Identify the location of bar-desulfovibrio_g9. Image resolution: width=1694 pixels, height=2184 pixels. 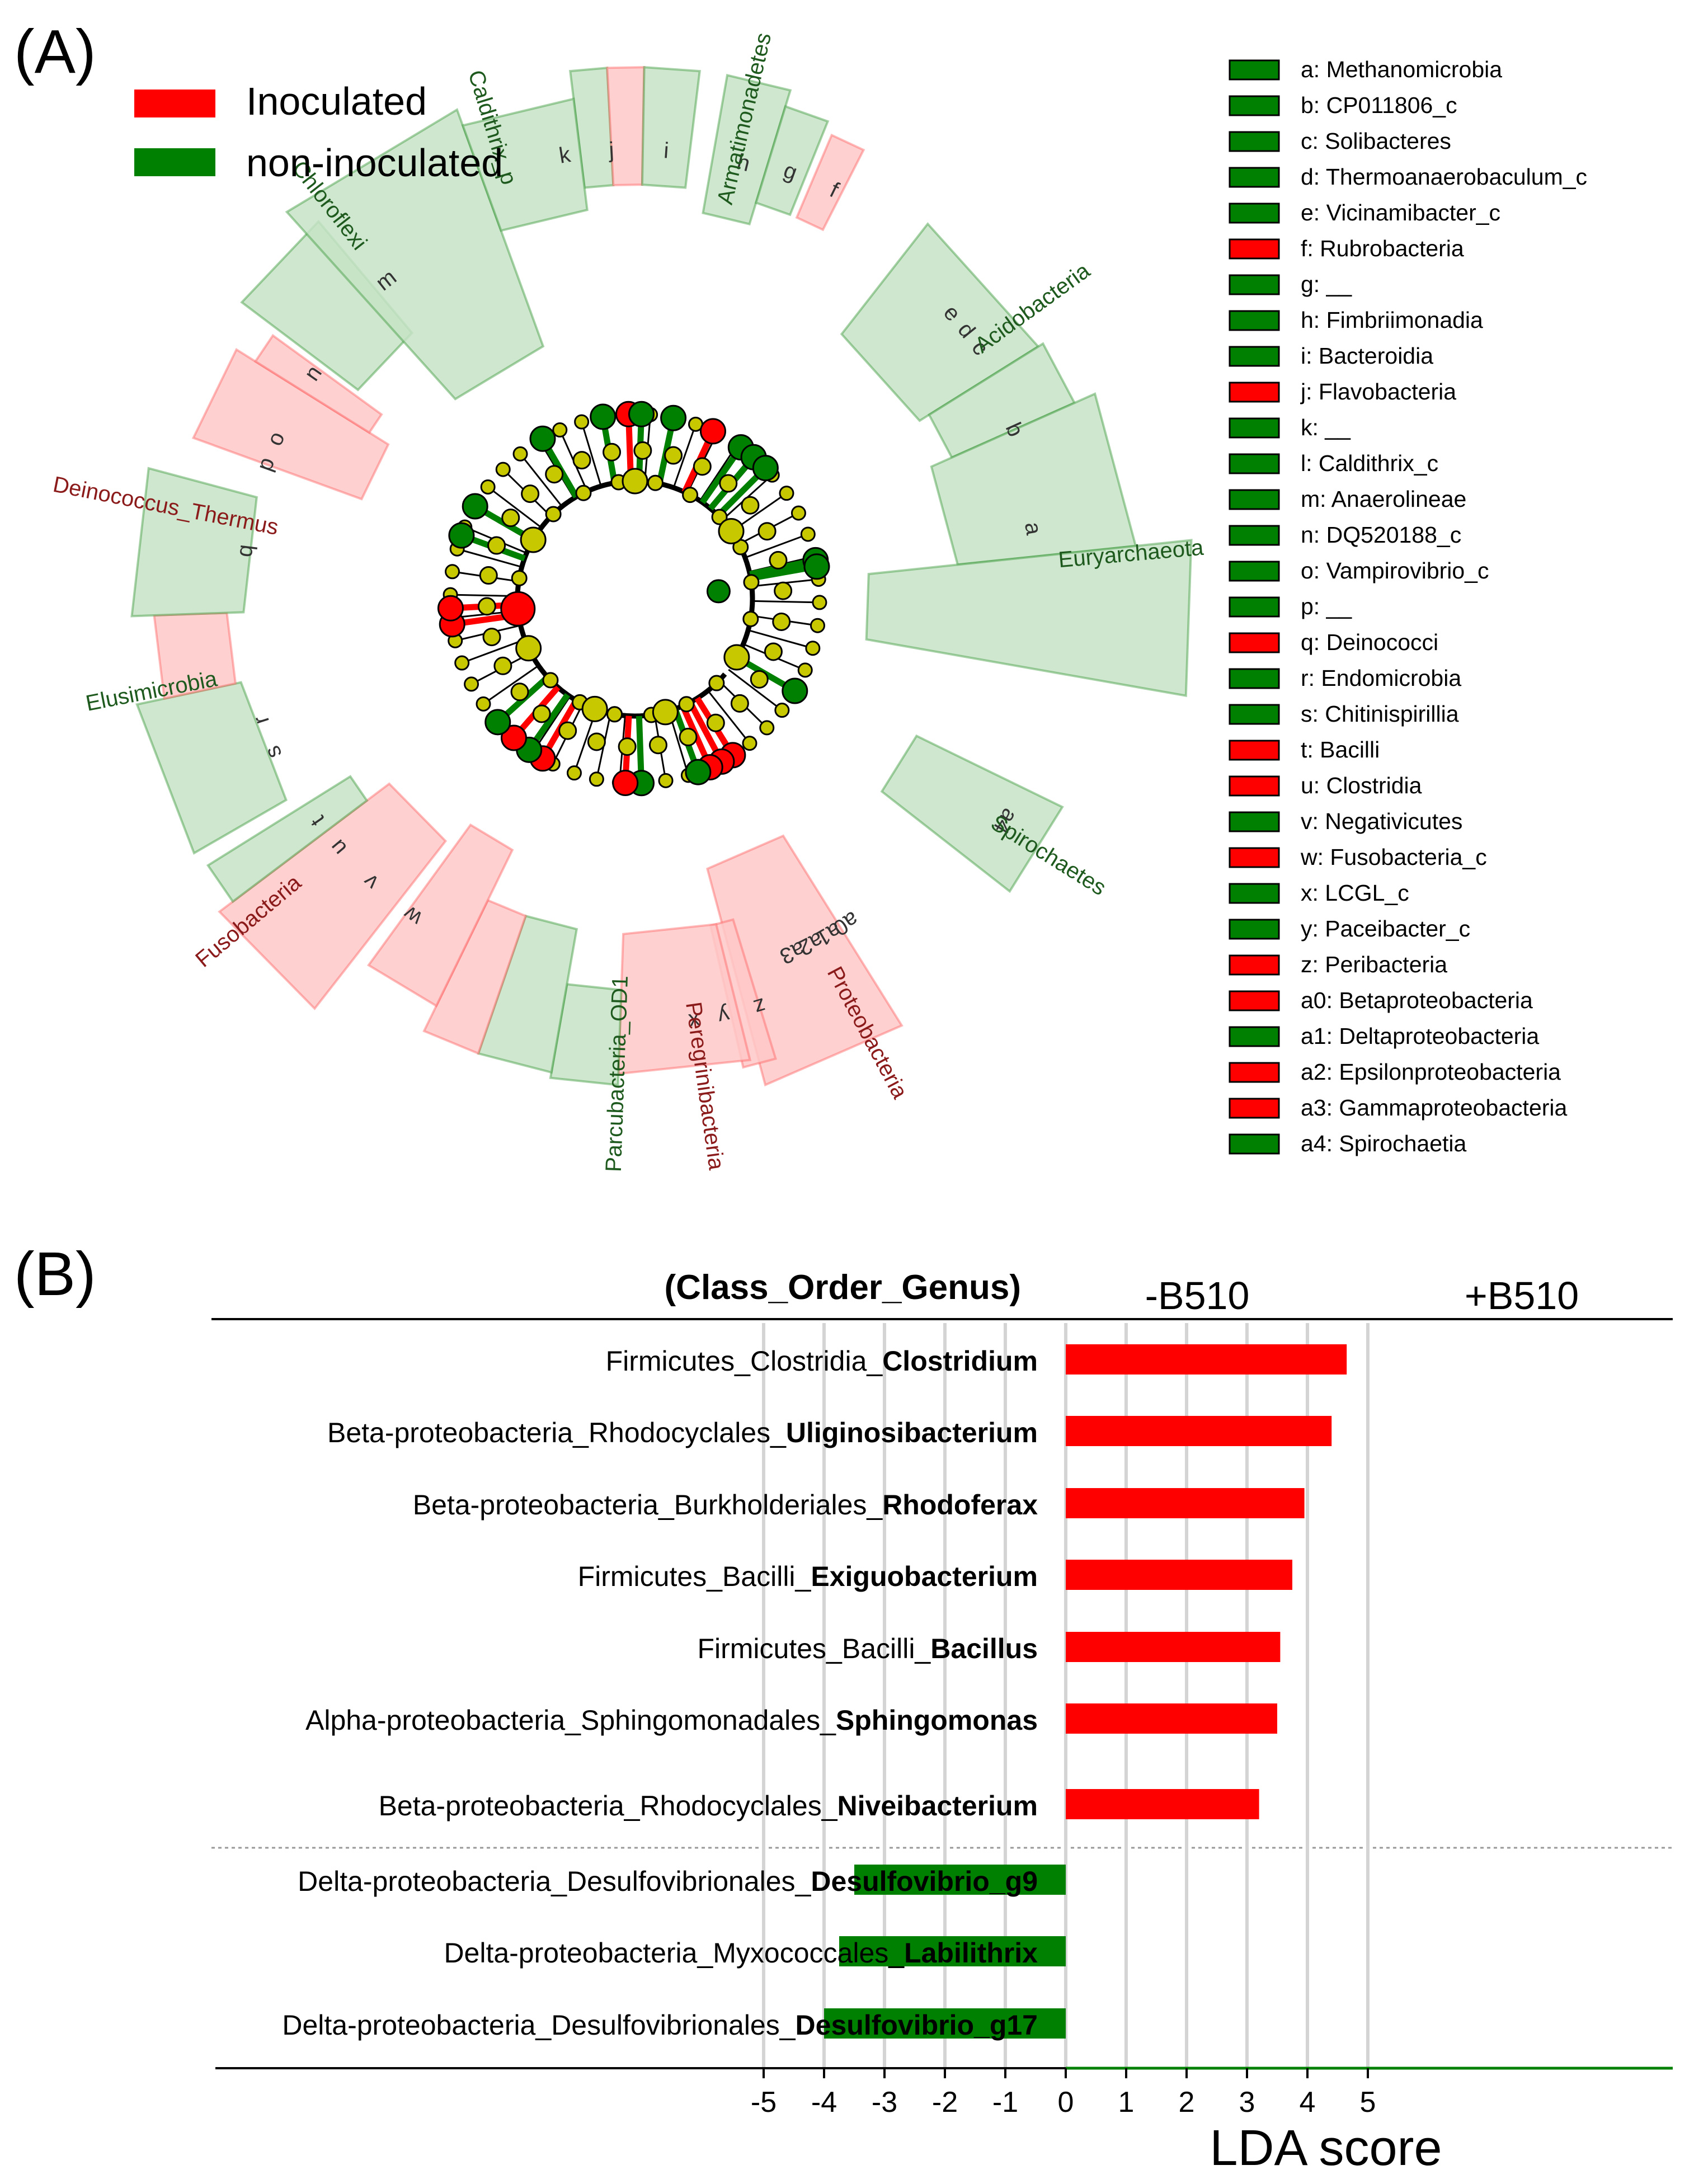
(960, 1880).